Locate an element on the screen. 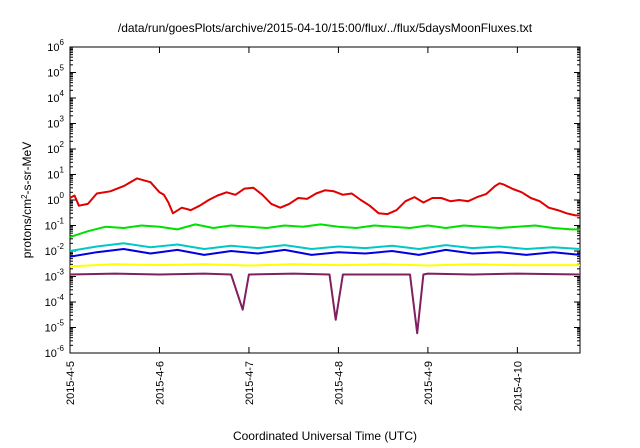  y-axis-label-prefix: protons/cm is located at coordinates (27, 228).